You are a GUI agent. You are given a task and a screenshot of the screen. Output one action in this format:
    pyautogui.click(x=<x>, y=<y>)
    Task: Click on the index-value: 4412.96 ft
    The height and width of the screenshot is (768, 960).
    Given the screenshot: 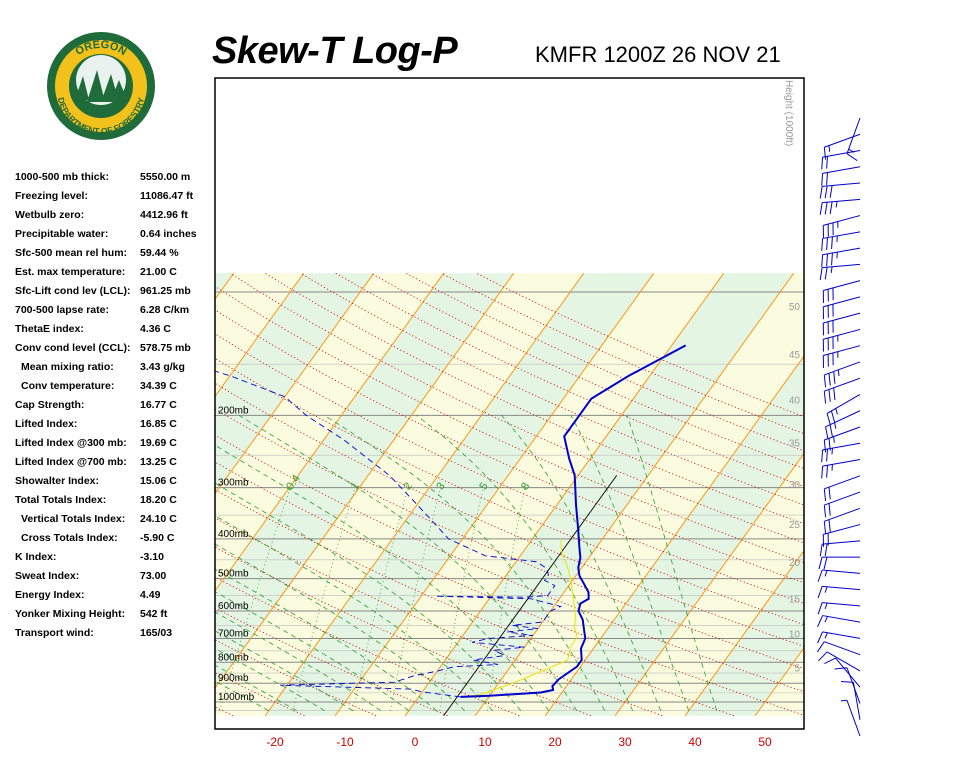 What is the action you would take?
    pyautogui.click(x=164, y=215)
    